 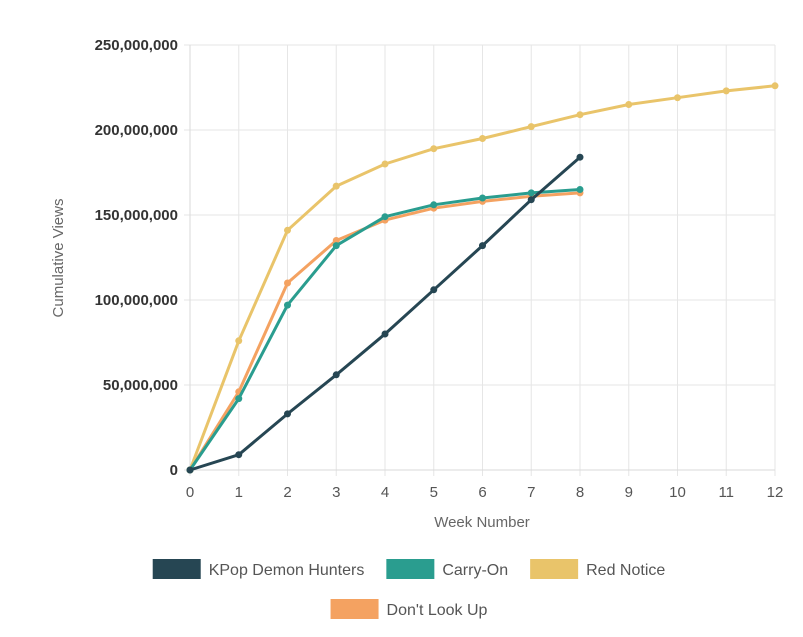 I want to click on x-tick-label: 8, so click(x=580, y=492).